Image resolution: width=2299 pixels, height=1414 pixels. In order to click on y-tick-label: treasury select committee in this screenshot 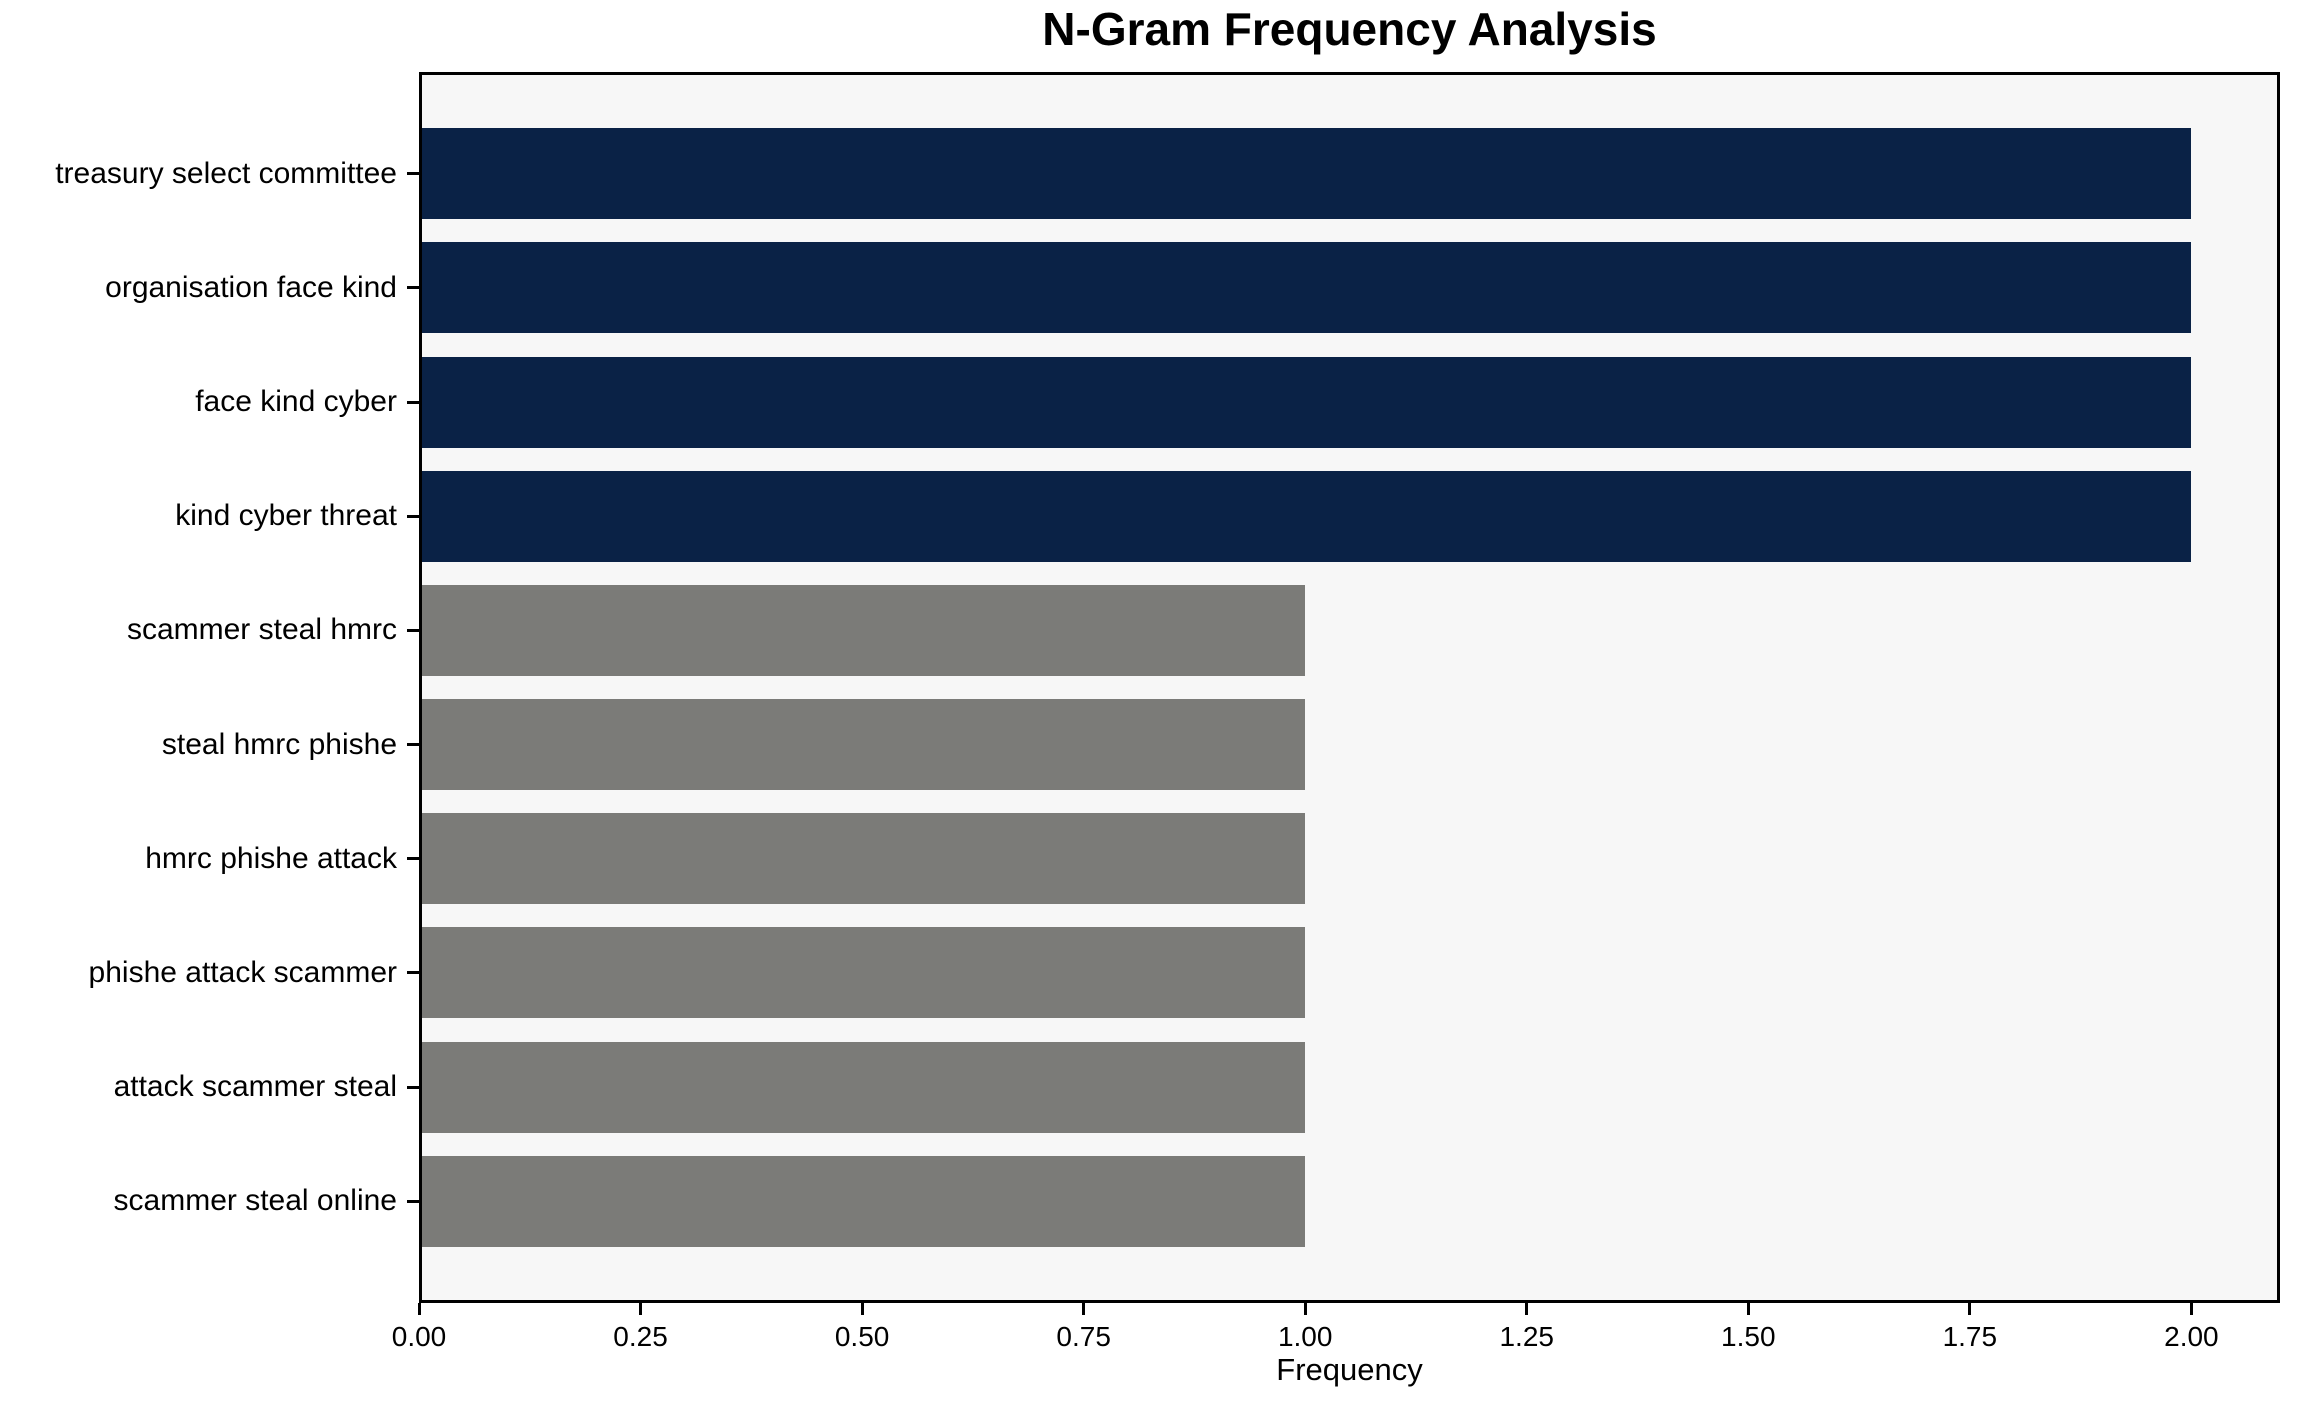, I will do `click(226, 173)`.